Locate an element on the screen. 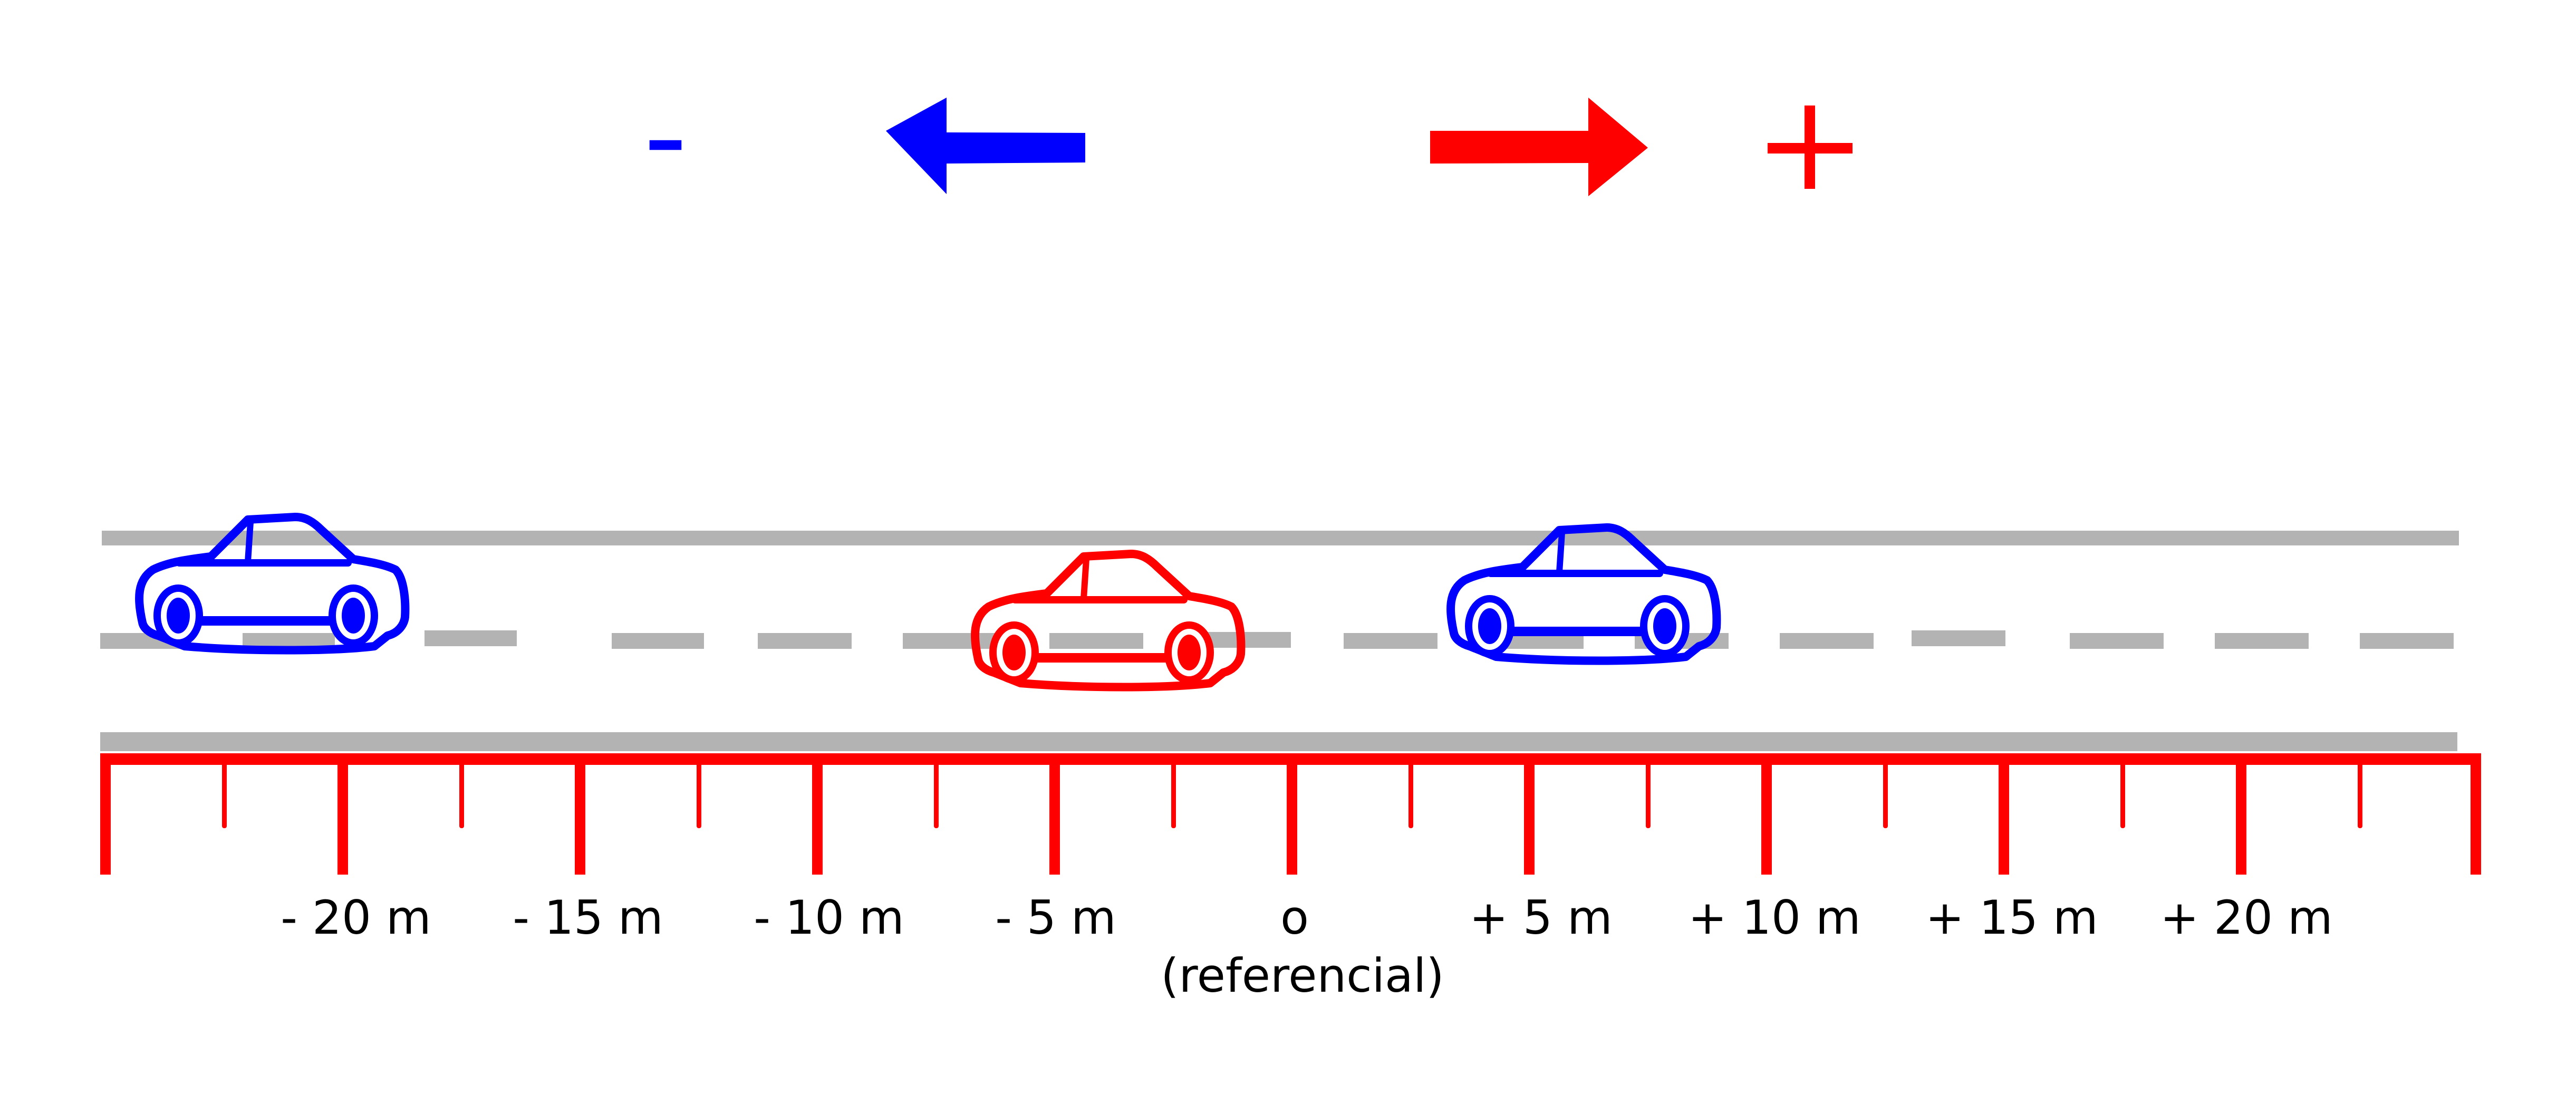  scale-label: + 5 m is located at coordinates (1540, 917).